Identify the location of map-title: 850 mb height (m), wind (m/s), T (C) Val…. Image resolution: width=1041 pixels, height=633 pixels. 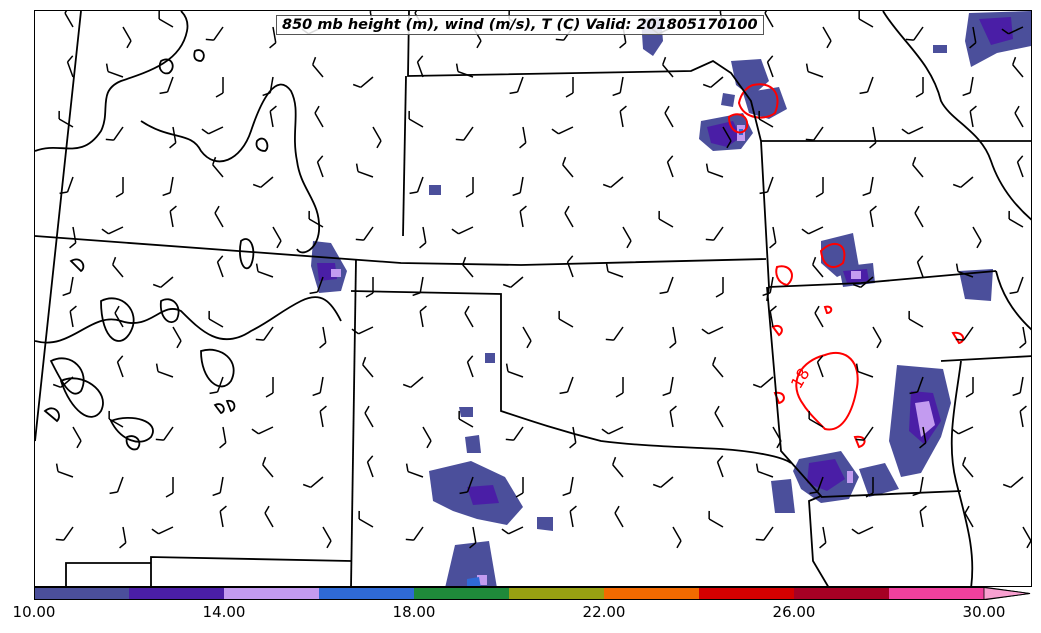
(520, 25).